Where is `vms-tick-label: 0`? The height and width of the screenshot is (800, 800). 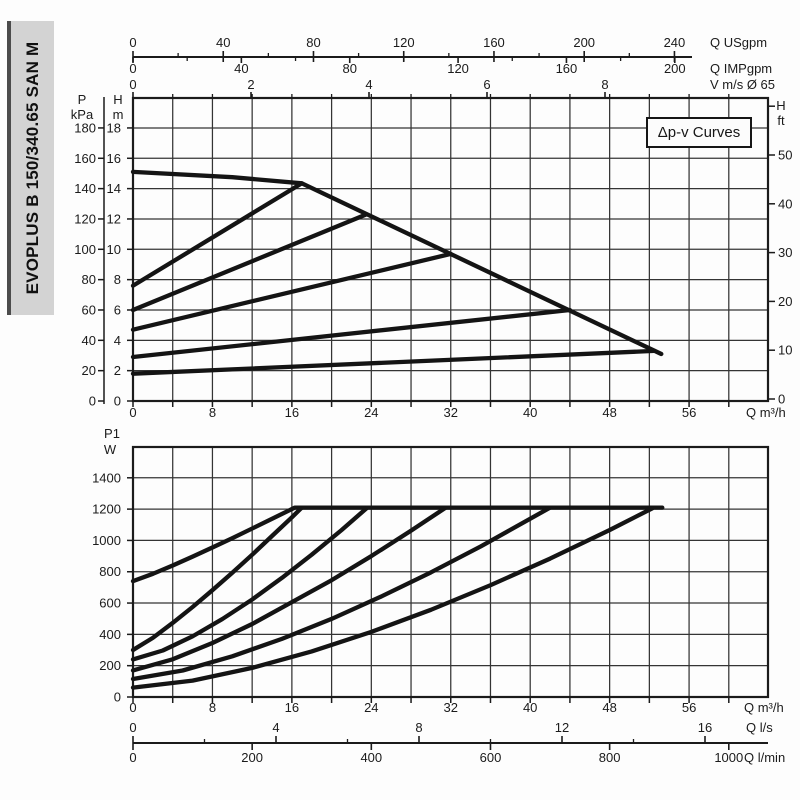
vms-tick-label: 0 is located at coordinates (132, 84).